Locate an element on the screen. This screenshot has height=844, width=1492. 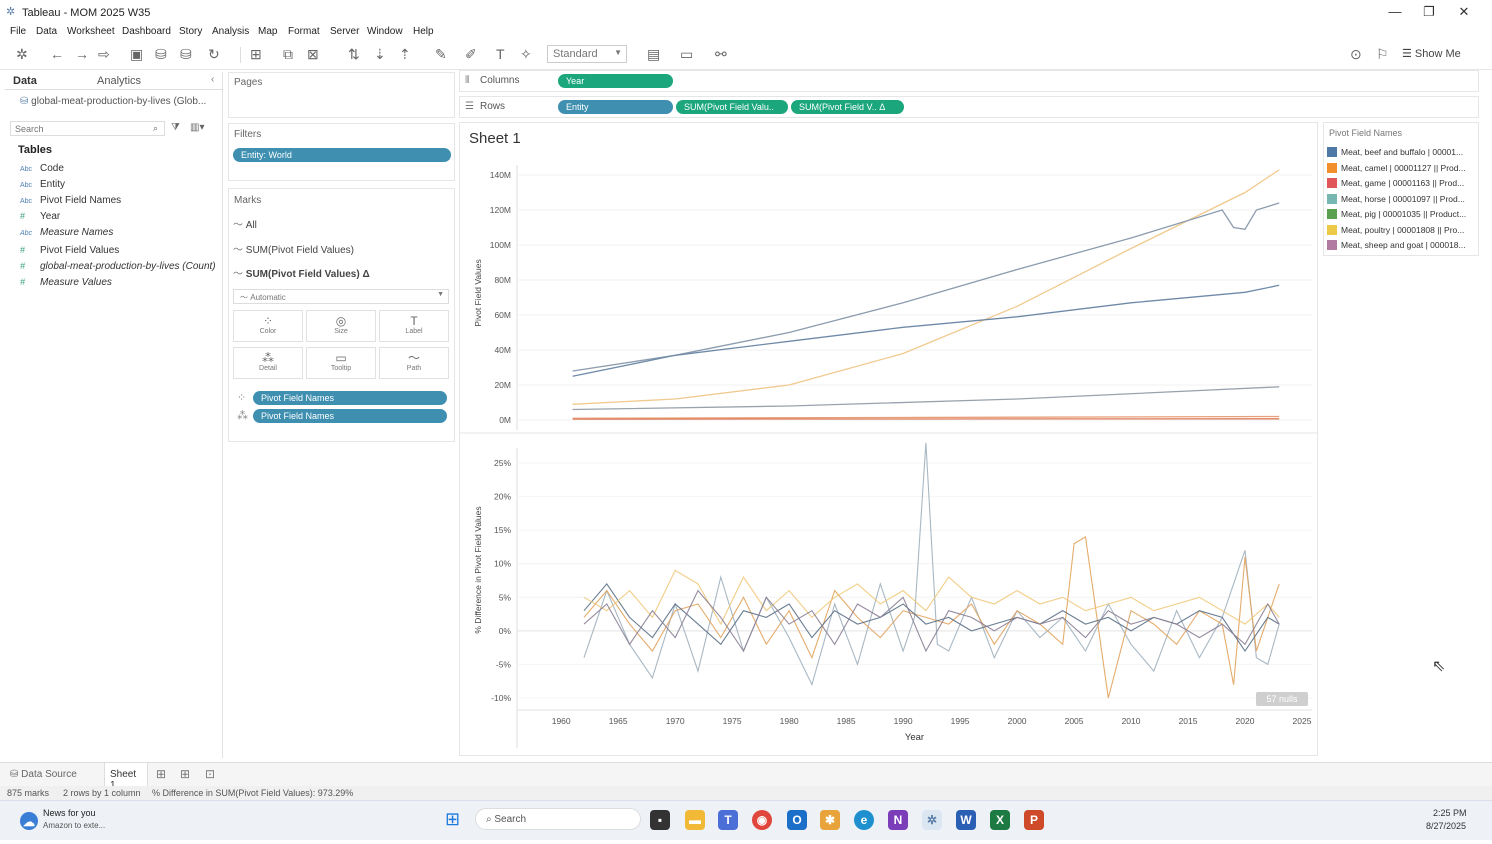
menu-help: Help is located at coordinates (423, 31).